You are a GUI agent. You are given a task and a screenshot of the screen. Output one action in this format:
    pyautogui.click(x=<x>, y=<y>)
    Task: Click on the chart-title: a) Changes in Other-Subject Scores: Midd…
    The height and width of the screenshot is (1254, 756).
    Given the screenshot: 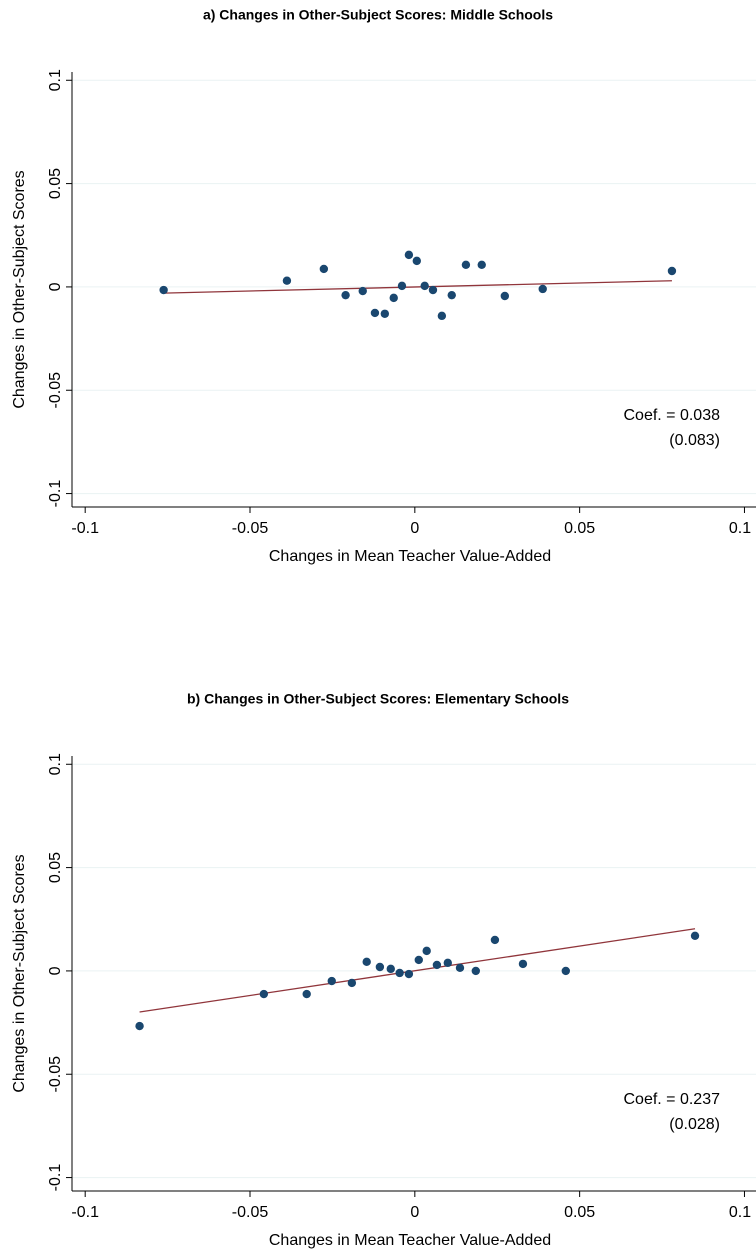 What is the action you would take?
    pyautogui.click(x=378, y=15)
    